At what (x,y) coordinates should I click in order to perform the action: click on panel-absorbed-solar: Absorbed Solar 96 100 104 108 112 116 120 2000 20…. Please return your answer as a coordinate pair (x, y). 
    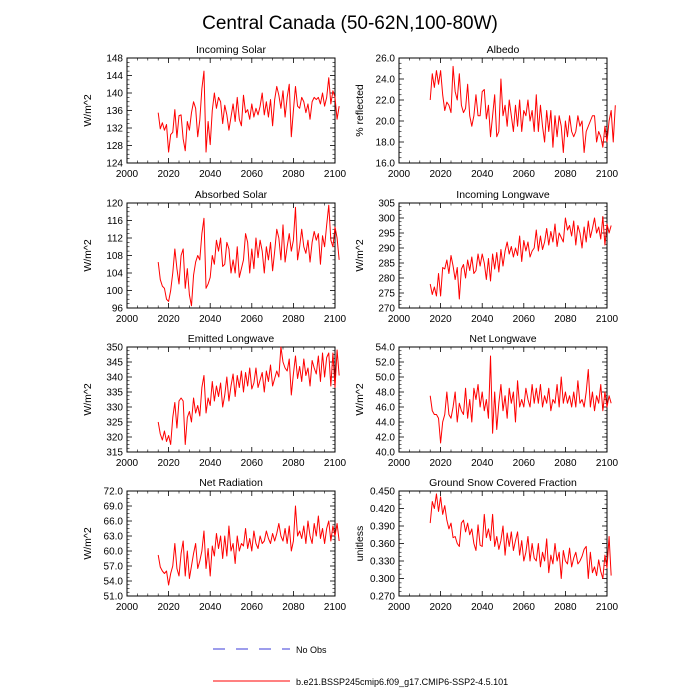
    Looking at the image, I should click on (214, 257).